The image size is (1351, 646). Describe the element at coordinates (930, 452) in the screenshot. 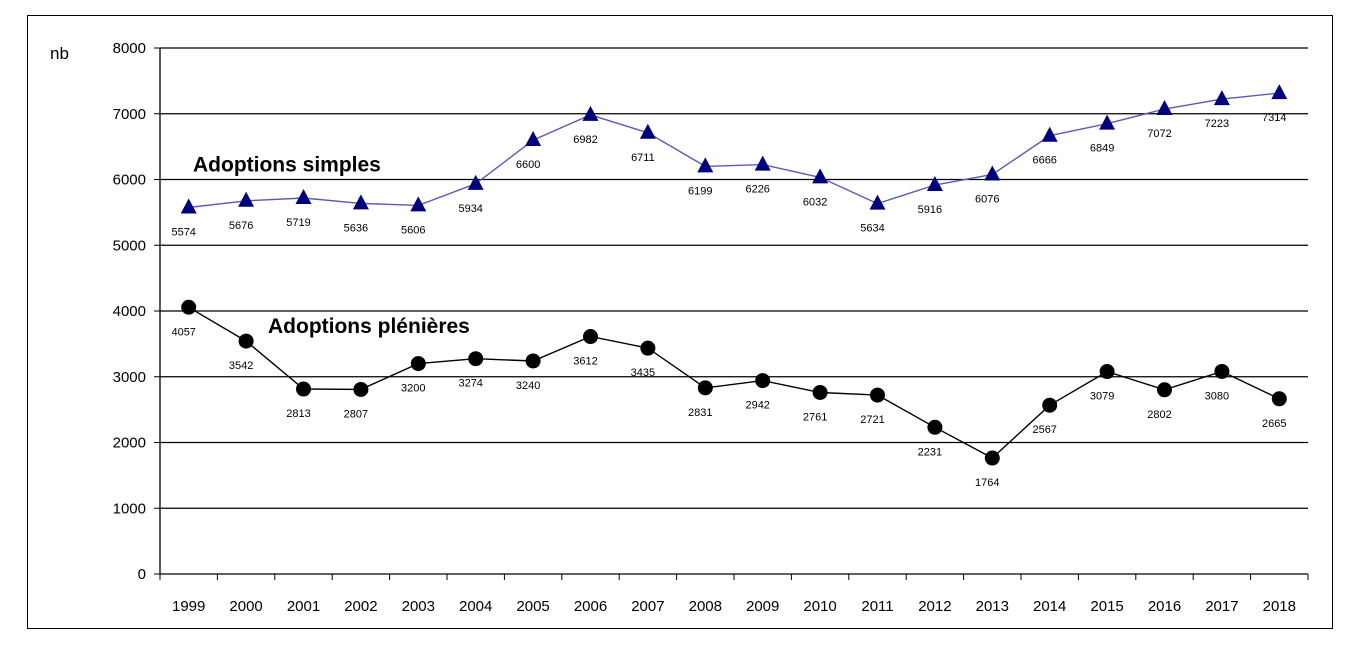

I see `data-label: 2231` at that location.